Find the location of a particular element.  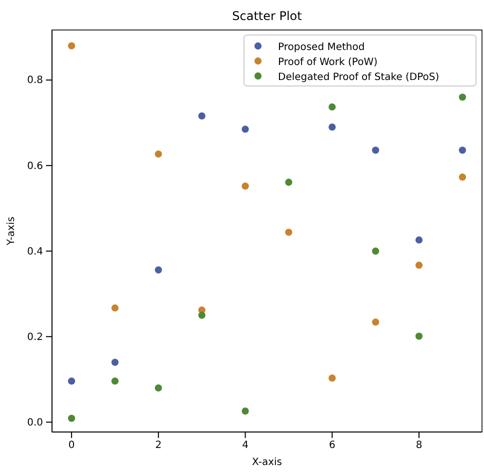

y-axis-title: Y-axis is located at coordinates (11, 231).